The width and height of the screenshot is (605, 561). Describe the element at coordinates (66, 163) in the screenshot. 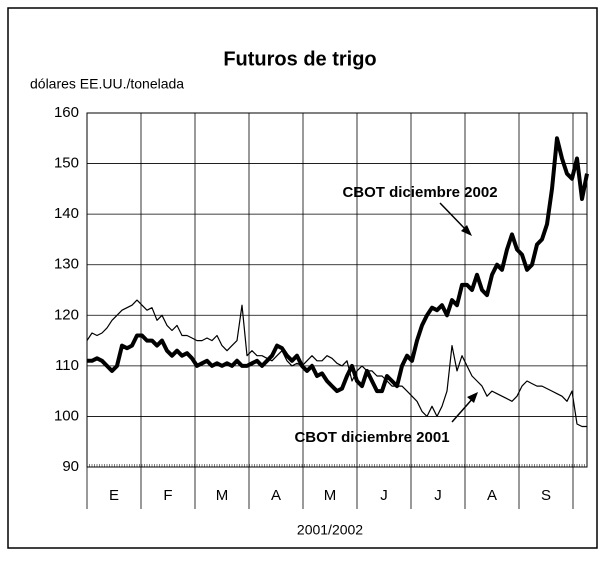

I see `y-tick-label: 150` at that location.